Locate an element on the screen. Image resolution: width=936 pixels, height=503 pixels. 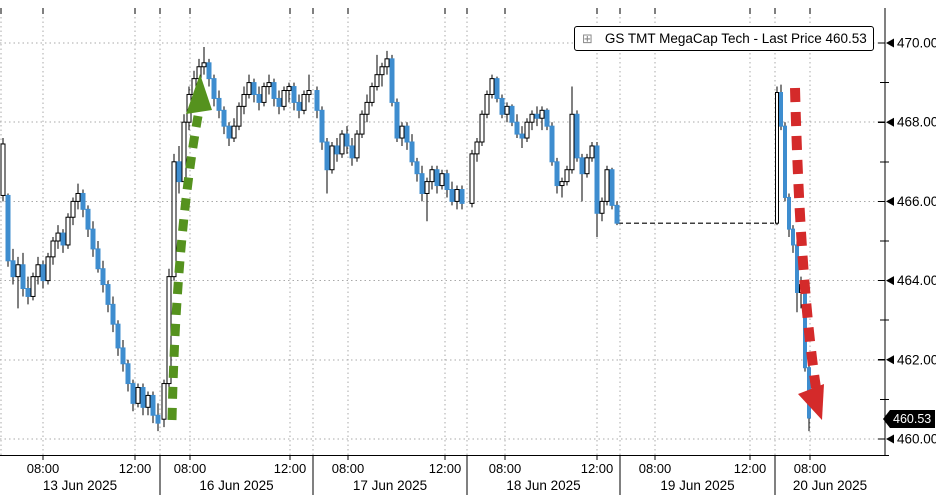
svg-text: 464.00 is located at coordinates (916, 280).